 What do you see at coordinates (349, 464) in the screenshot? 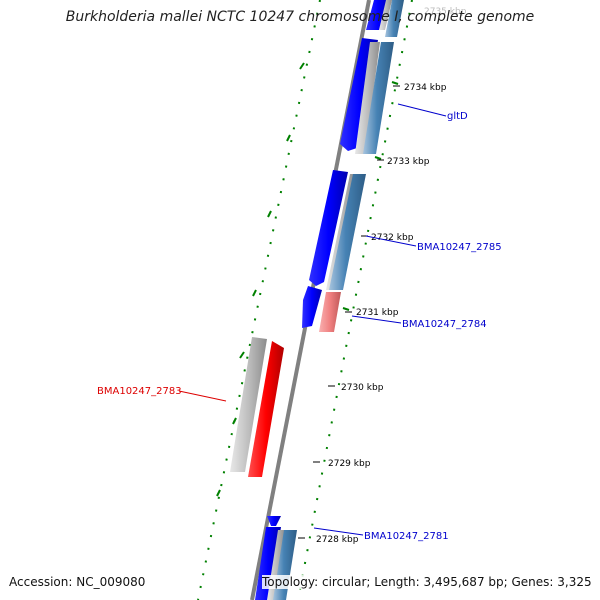
I see `tick-label: 2729 kbp` at bounding box center [349, 464].